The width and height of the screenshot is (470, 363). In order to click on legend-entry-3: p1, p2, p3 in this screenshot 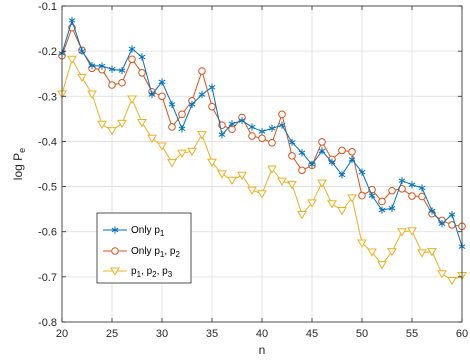, I will do `click(152, 272)`.